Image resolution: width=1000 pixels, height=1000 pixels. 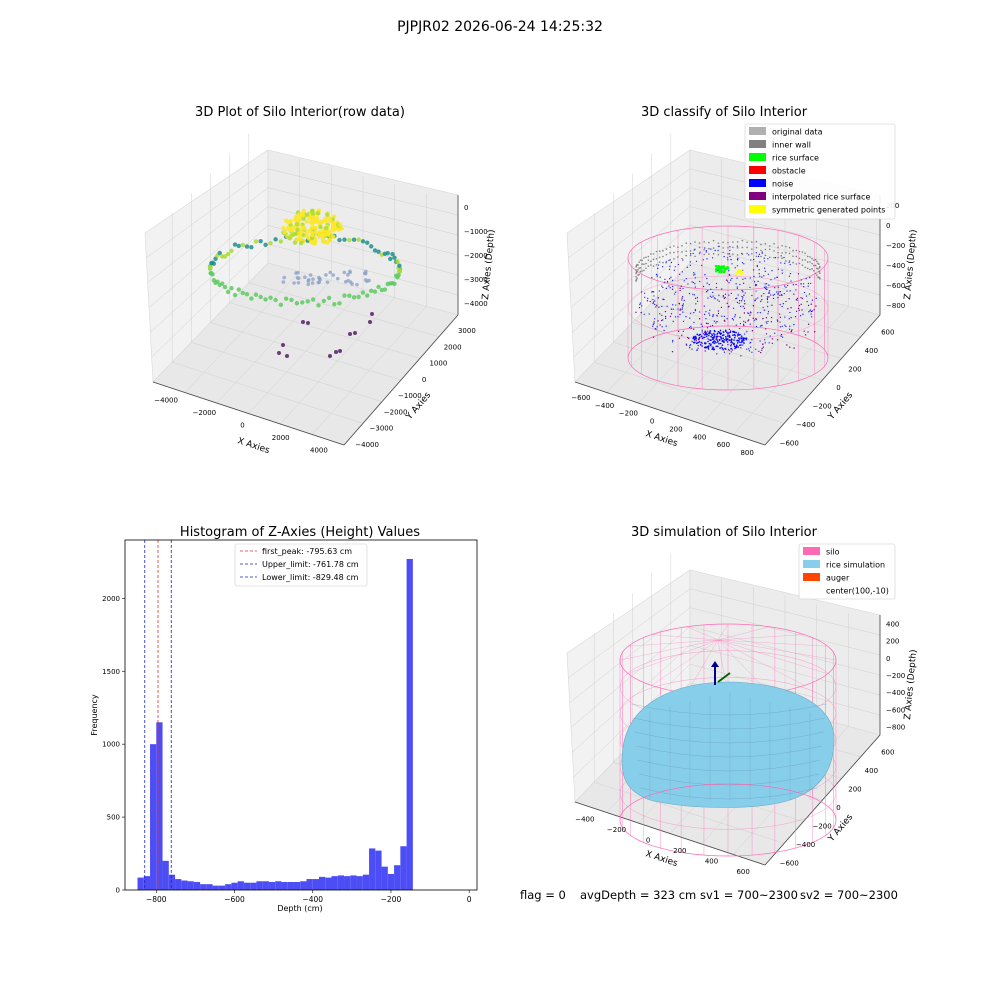 I want to click on x-tick-label: −800, so click(x=156, y=899).